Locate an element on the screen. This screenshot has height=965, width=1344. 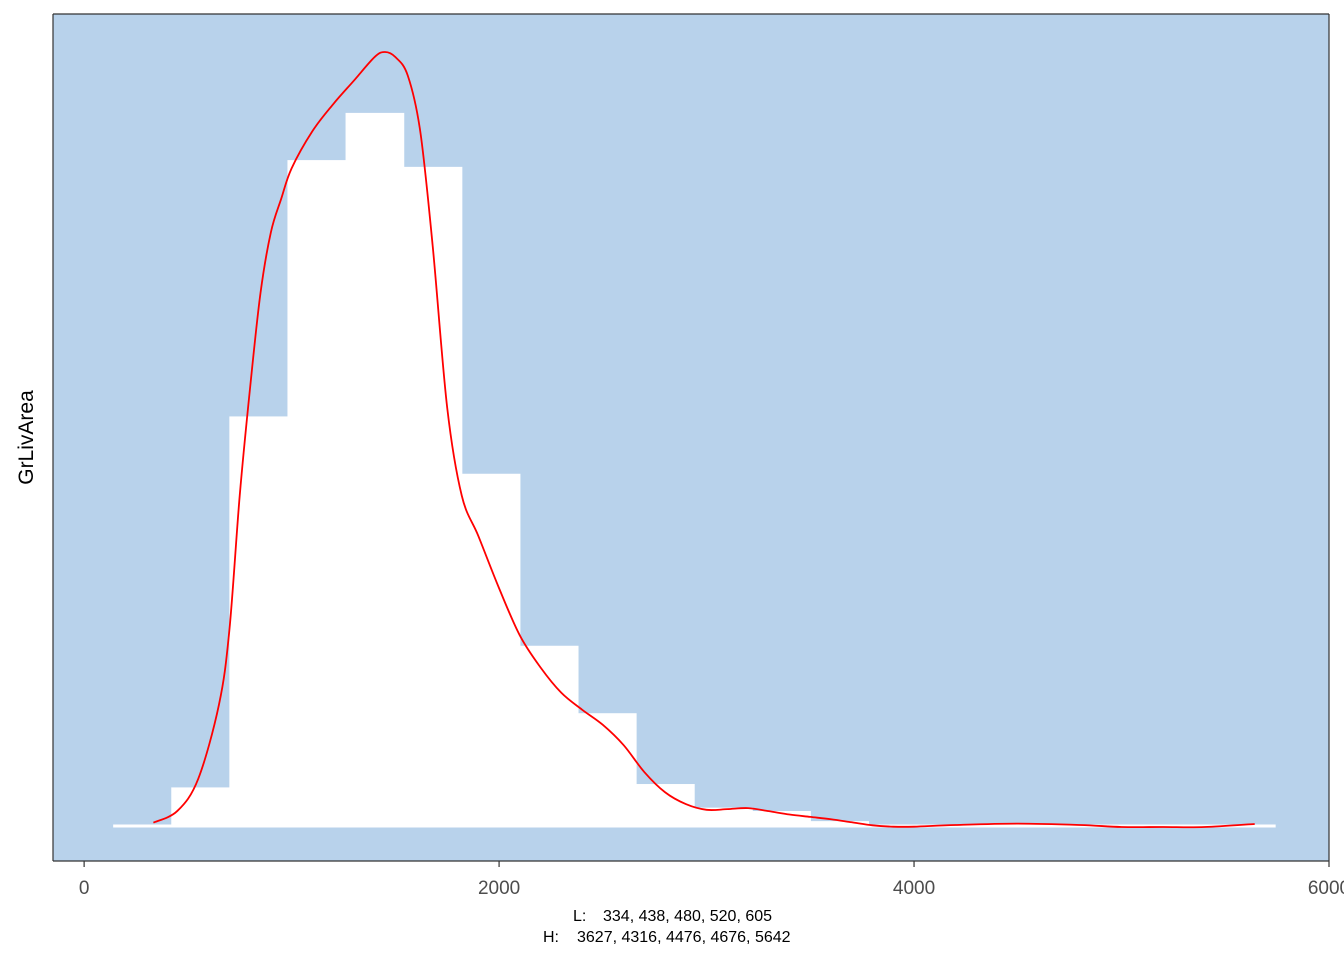
annotation-row-0: L: 334, 438, 480, 520, 605 is located at coordinates (672, 916).